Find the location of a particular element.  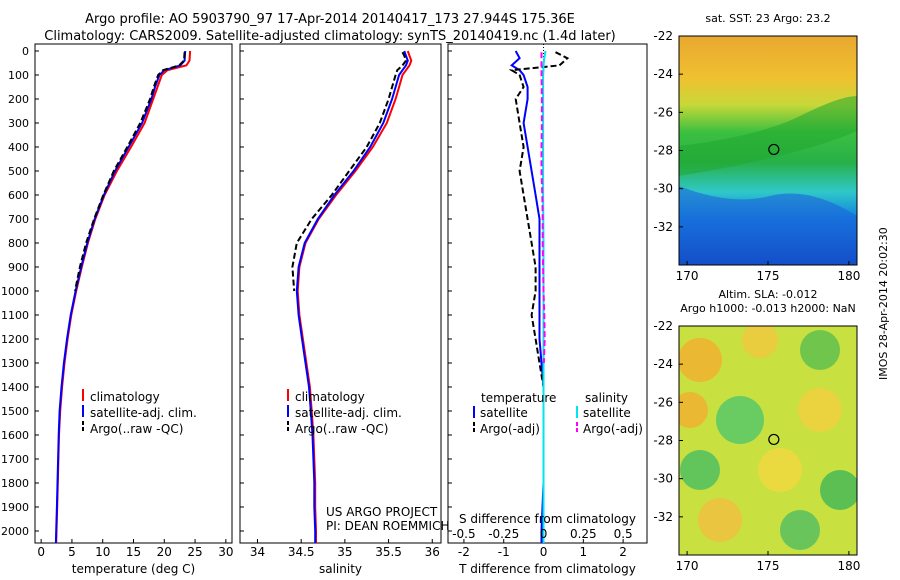

x-tick-label: 5 is located at coordinates (72, 552).